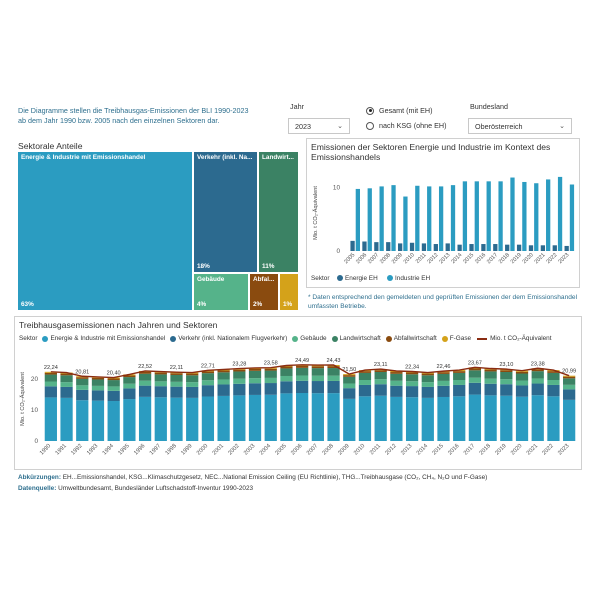 The height and width of the screenshot is (598, 598). I want to click on eh-y-tick-label: 0, so click(338, 251).